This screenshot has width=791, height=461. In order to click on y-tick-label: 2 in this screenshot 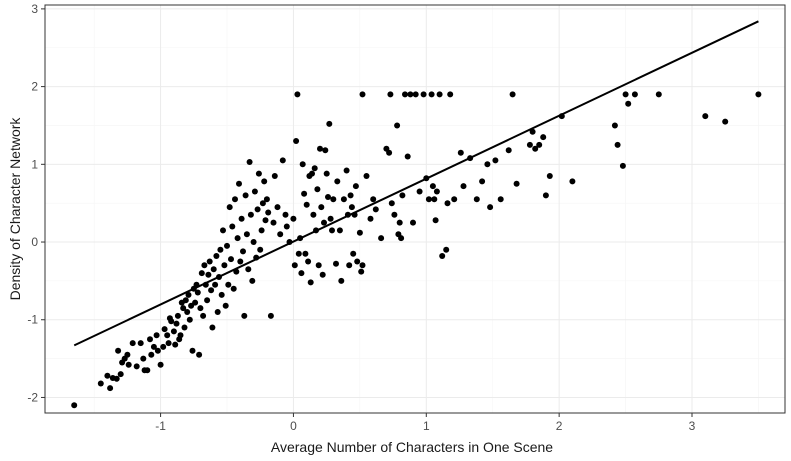, I will do `click(34, 87)`.